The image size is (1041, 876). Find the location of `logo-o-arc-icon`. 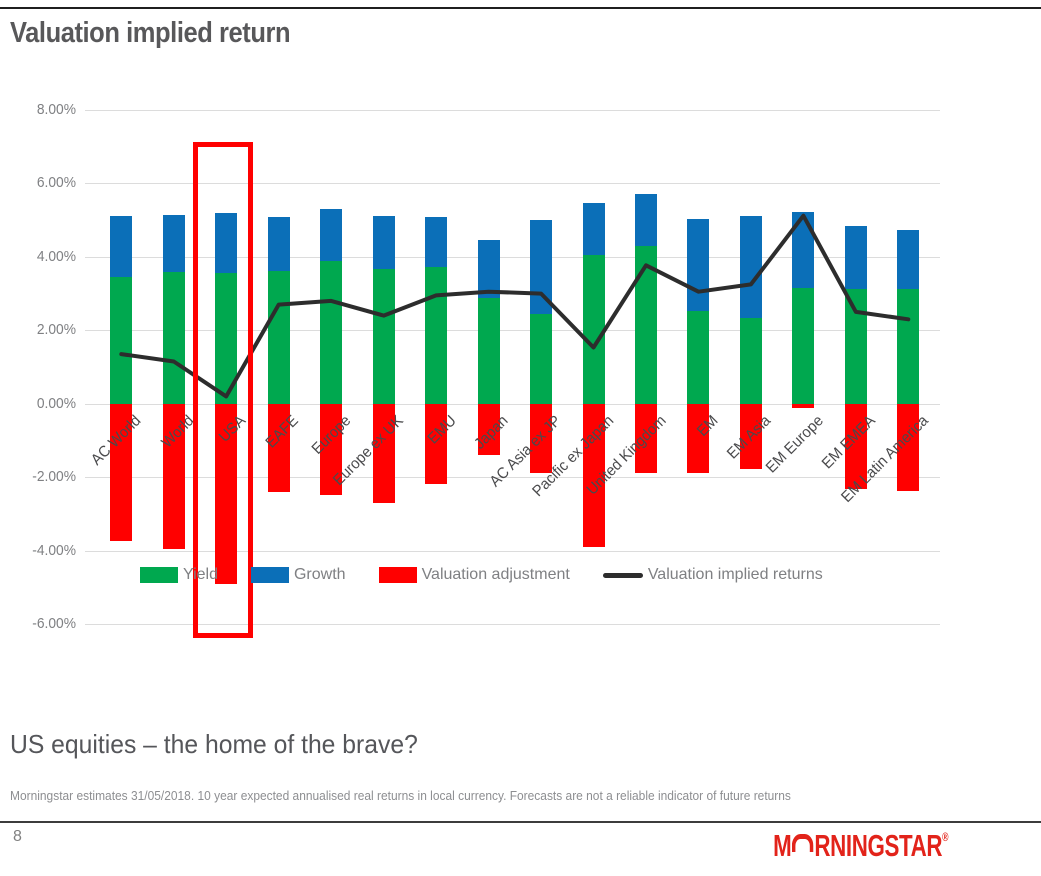

logo-o-arc-icon is located at coordinates (802, 843).